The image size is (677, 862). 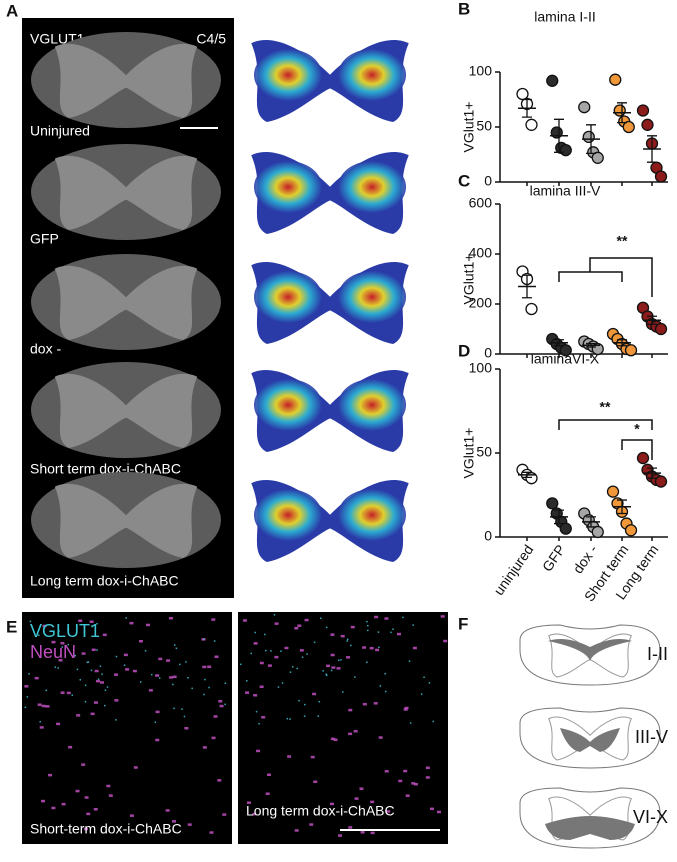 What do you see at coordinates (554, 558) in the screenshot?
I see `x-tick-label: GFP` at bounding box center [554, 558].